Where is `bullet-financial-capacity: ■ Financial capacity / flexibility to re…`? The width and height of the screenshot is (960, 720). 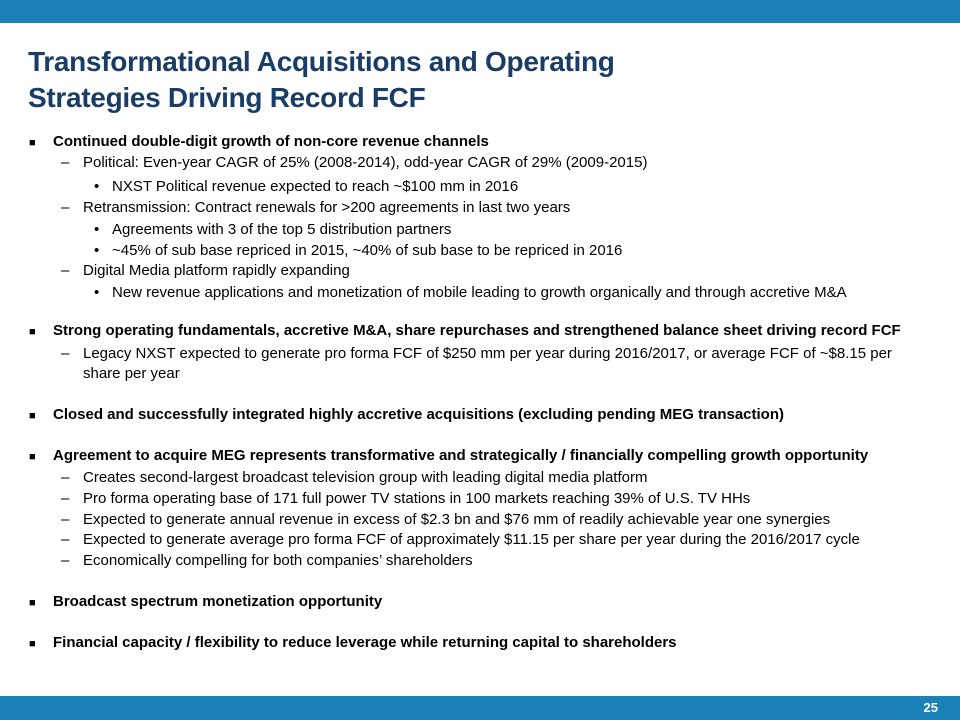 bullet-financial-capacity: ■ Financial capacity / flexibility to re… is located at coordinates (353, 643).